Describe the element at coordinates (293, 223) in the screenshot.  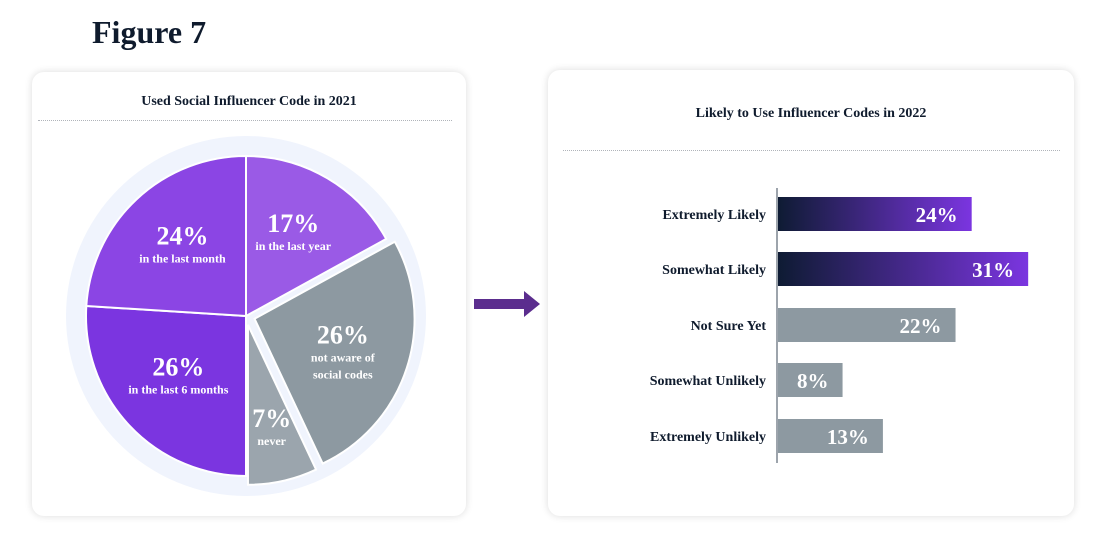
I see `pie-slice-percent: 17%` at that location.